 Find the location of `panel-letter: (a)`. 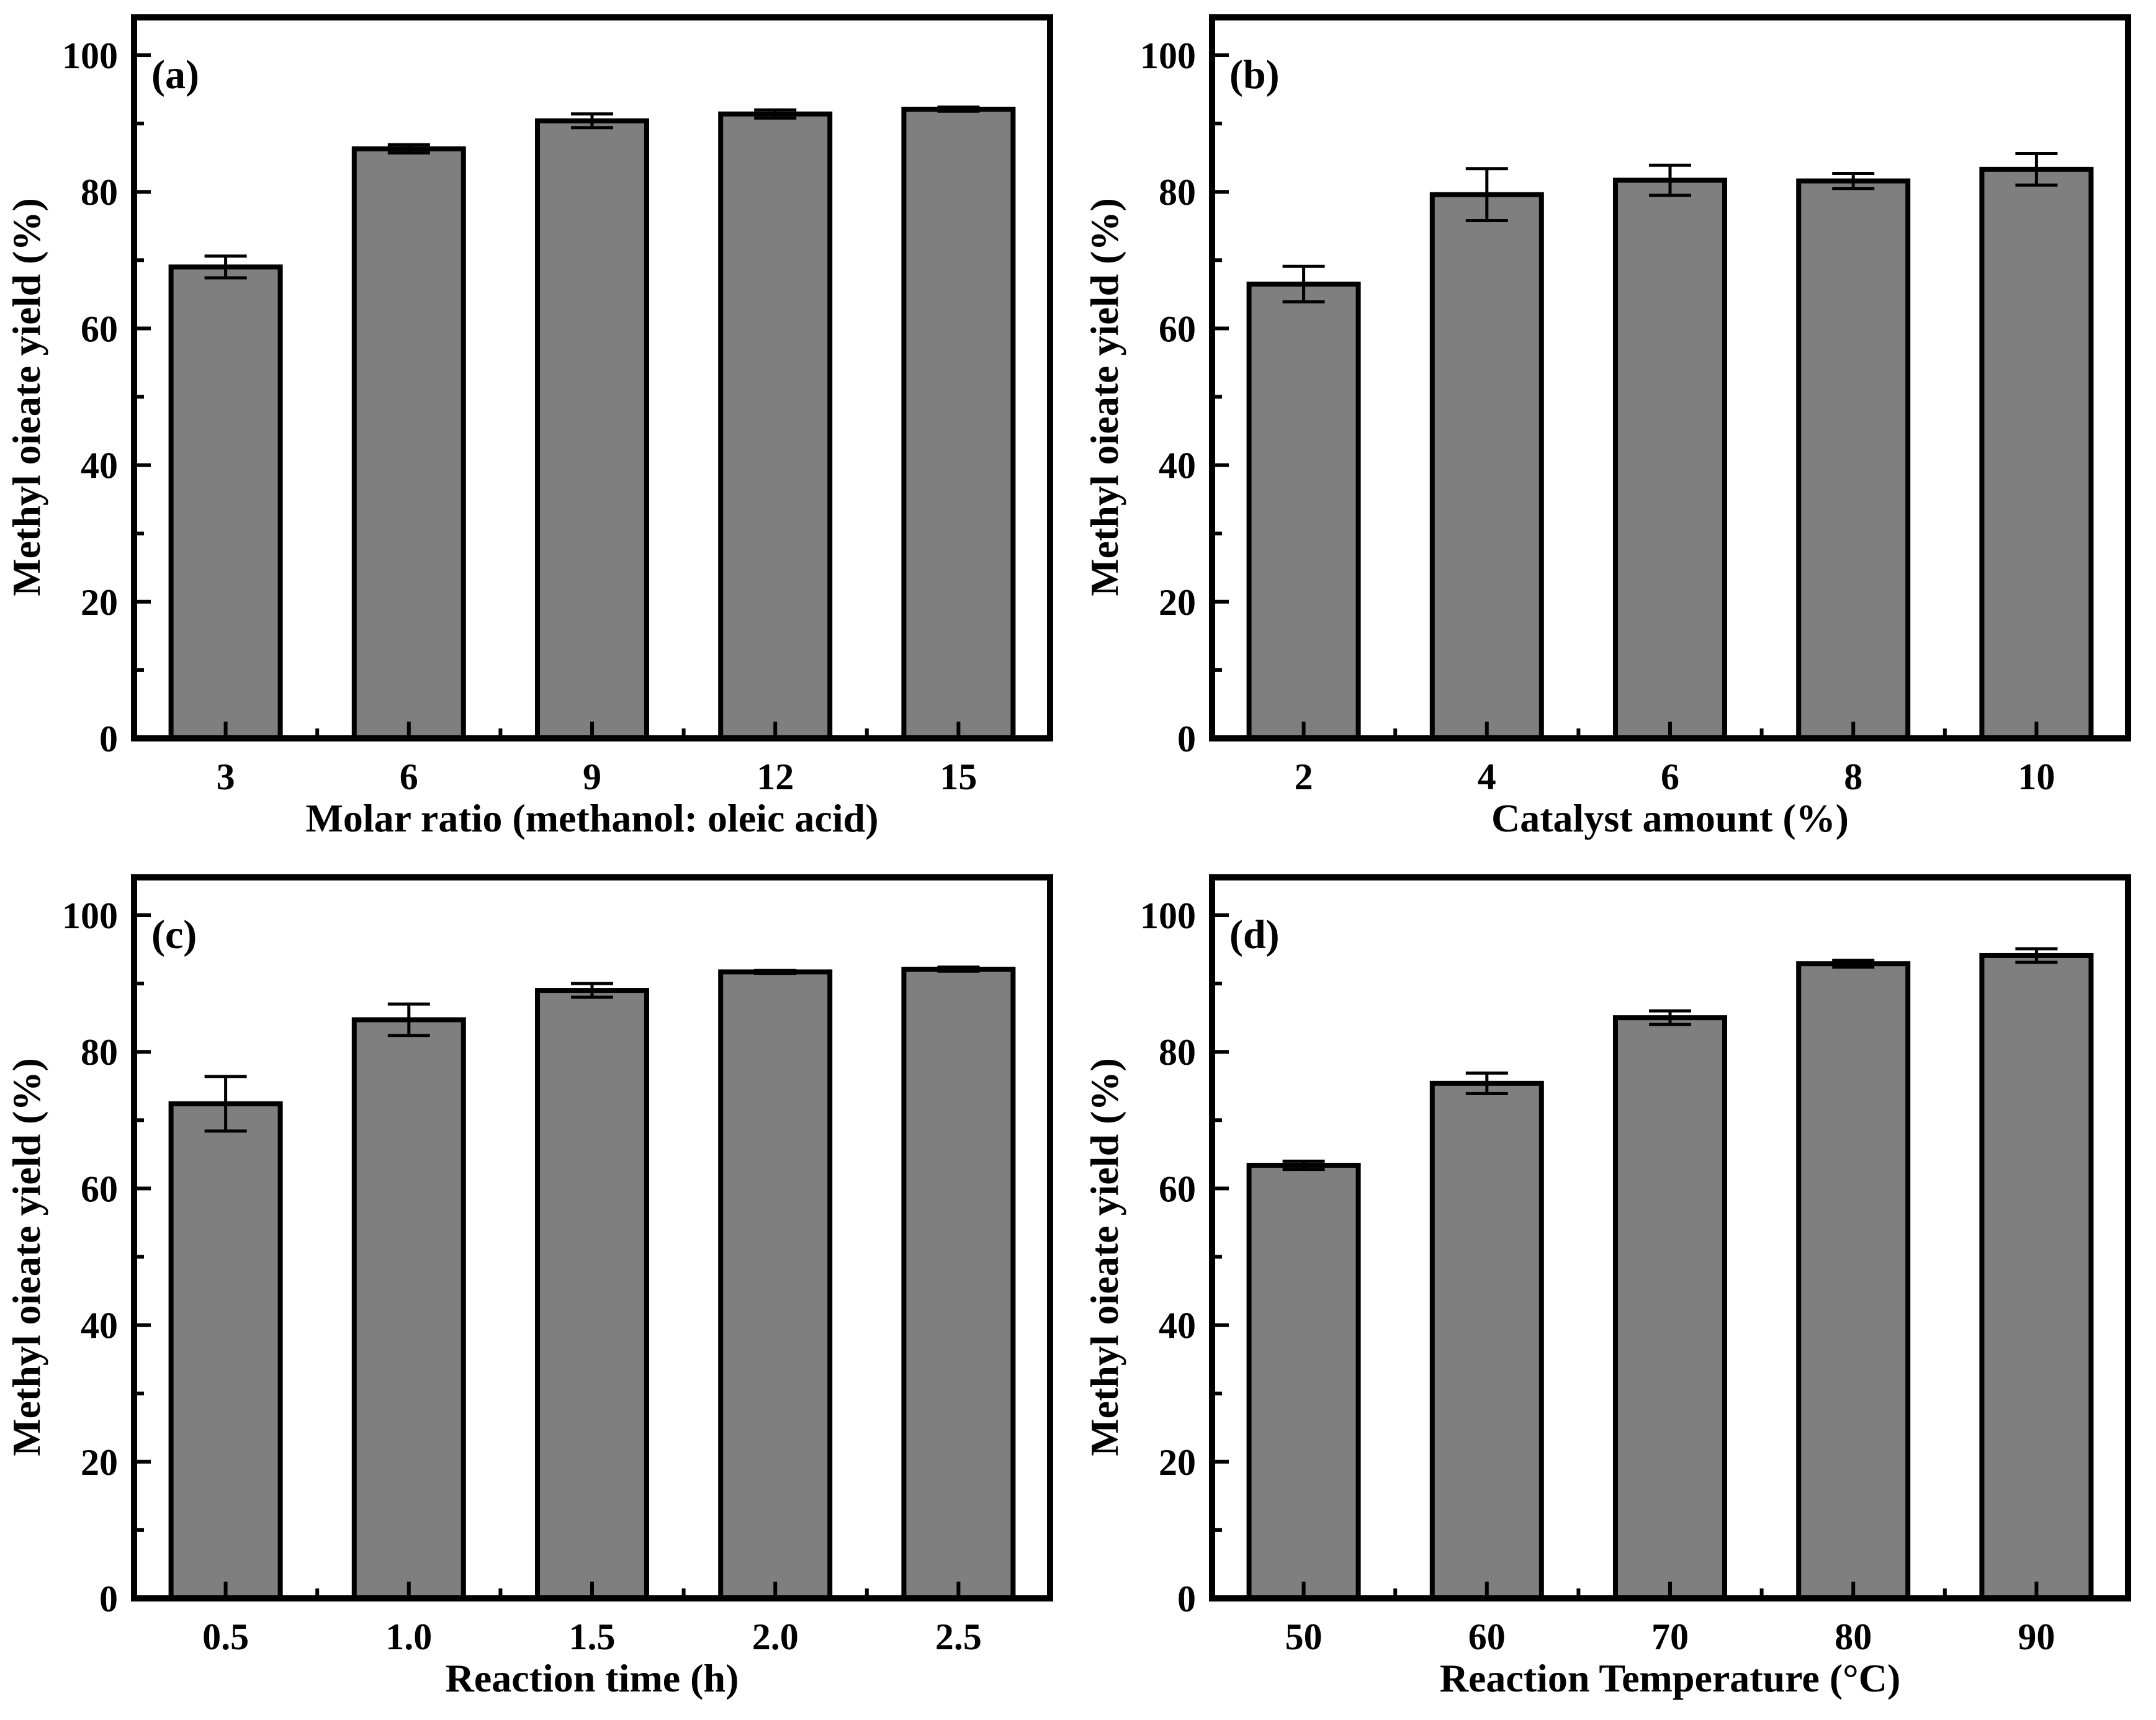

panel-letter: (a) is located at coordinates (175, 75).